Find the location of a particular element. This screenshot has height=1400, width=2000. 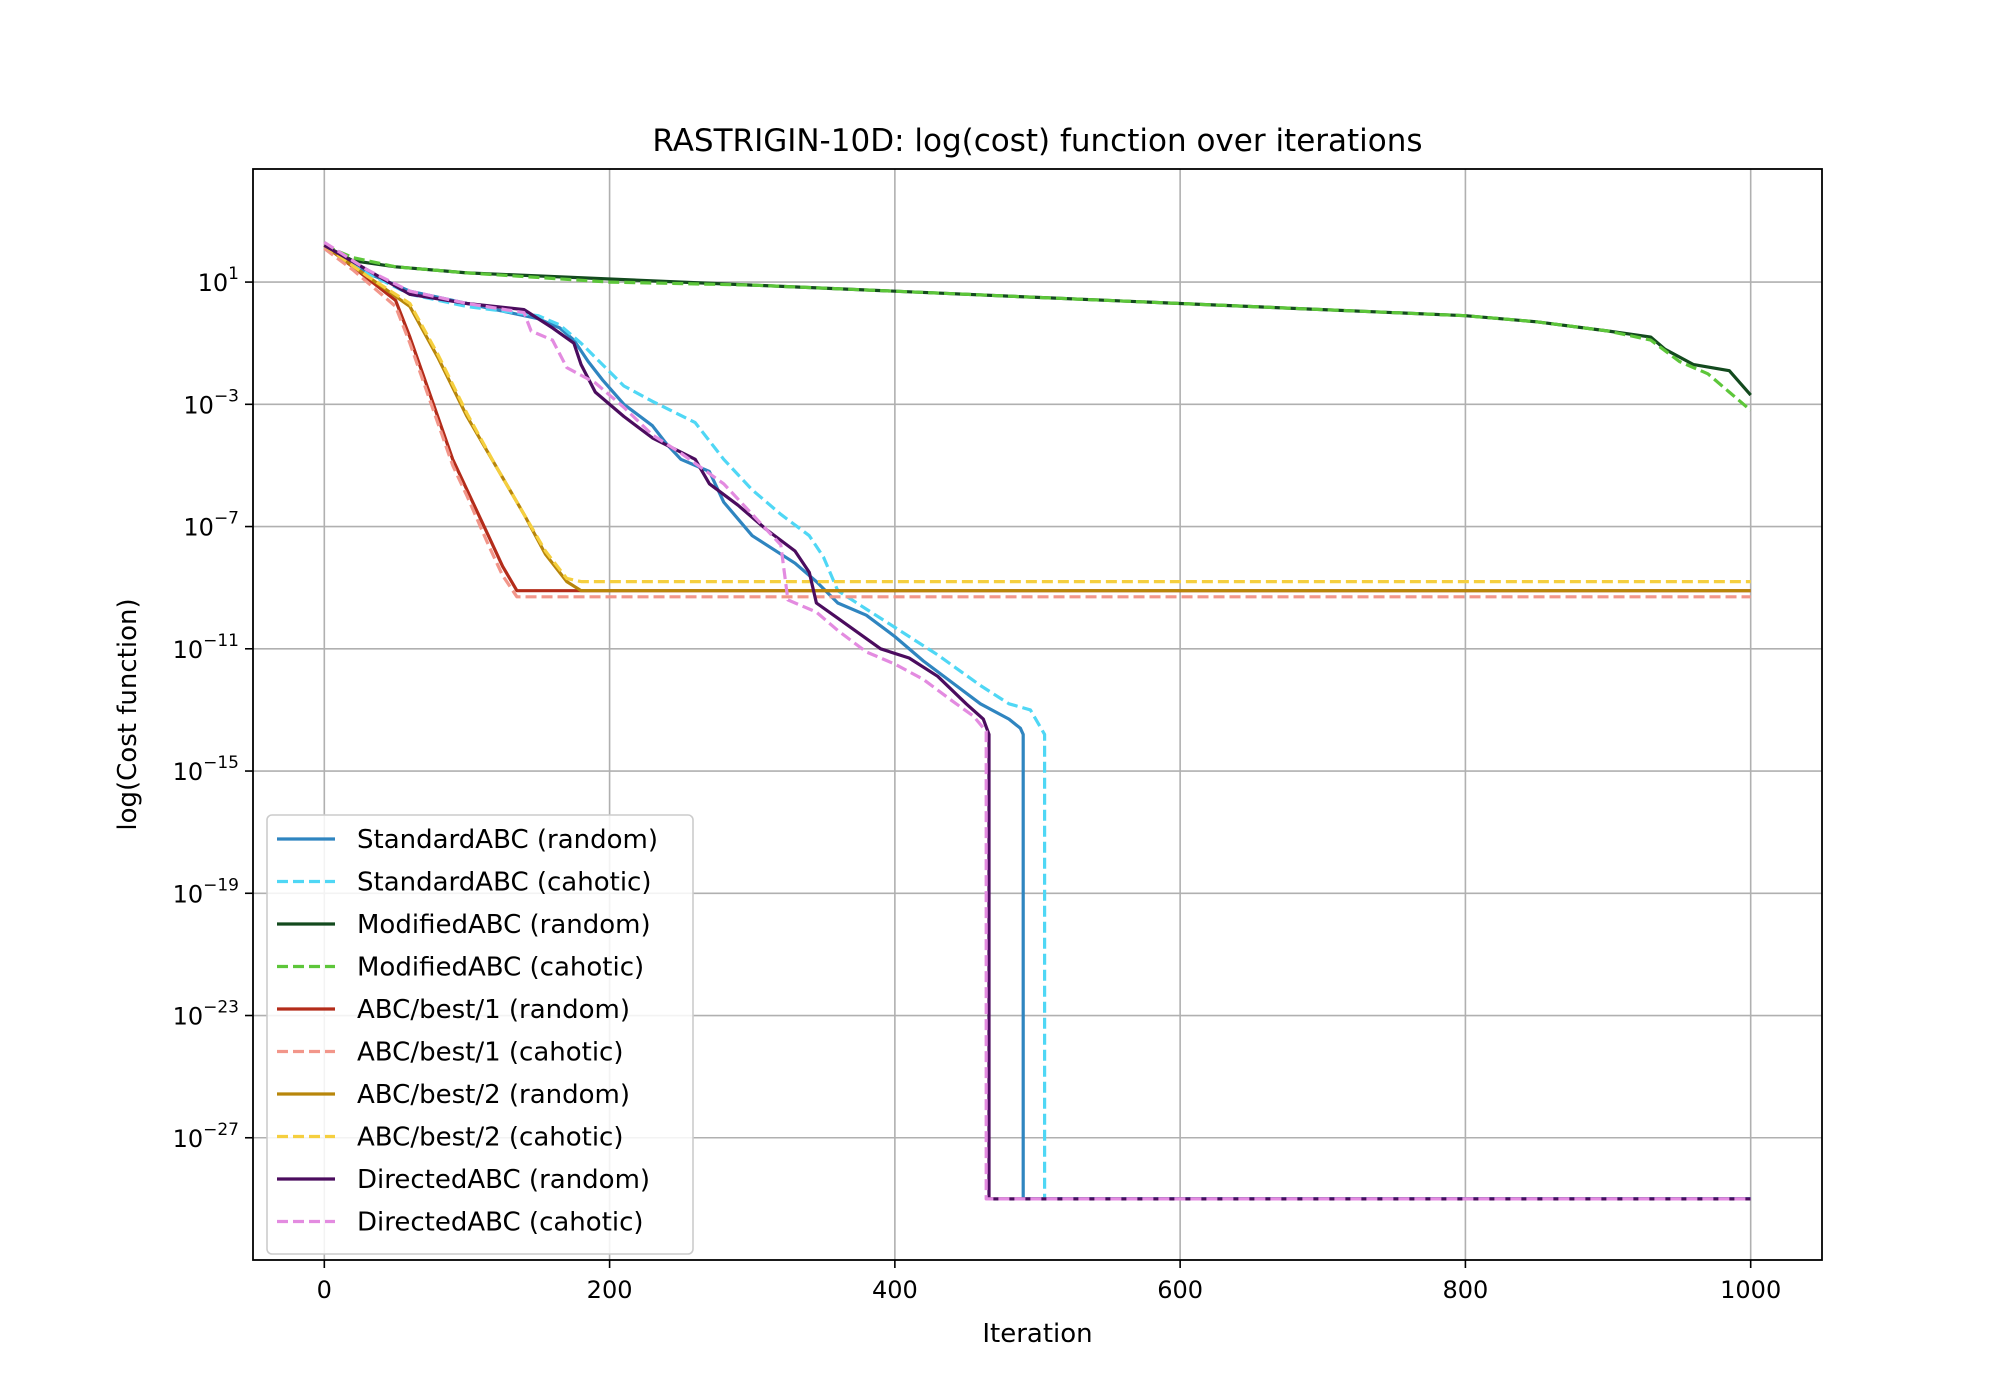

legend-box is located at coordinates (480, 1034).